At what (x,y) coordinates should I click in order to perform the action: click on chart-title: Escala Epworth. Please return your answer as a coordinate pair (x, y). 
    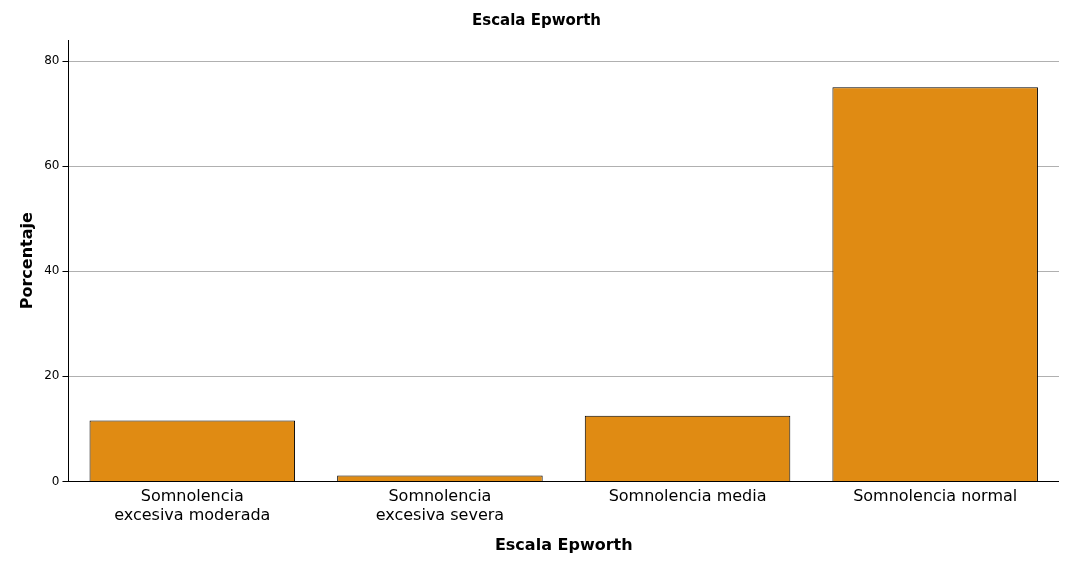
    Looking at the image, I should click on (536, 19).